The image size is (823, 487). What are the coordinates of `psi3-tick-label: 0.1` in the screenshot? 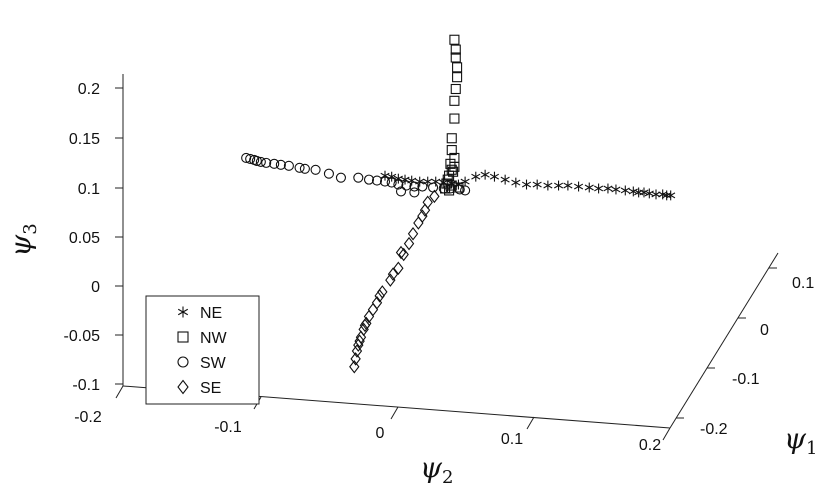 It's located at (89, 189).